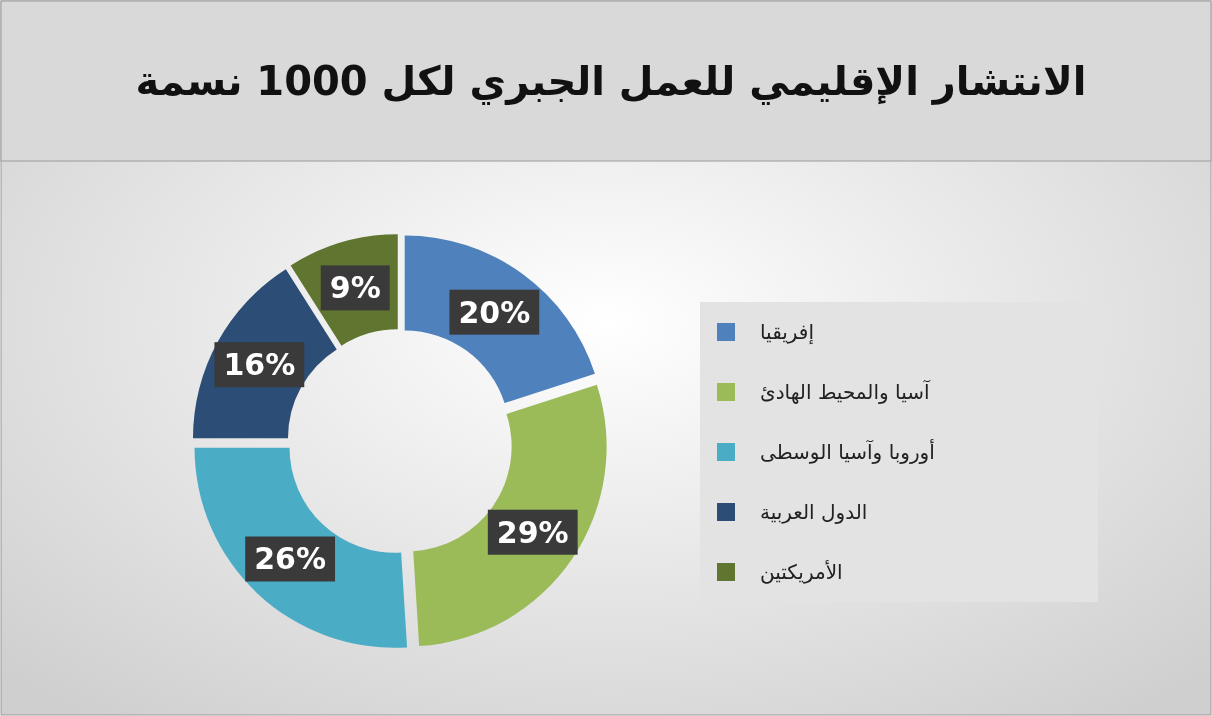 The height and width of the screenshot is (716, 1212). I want to click on legend-label: الدول العربية, so click(814, 512).